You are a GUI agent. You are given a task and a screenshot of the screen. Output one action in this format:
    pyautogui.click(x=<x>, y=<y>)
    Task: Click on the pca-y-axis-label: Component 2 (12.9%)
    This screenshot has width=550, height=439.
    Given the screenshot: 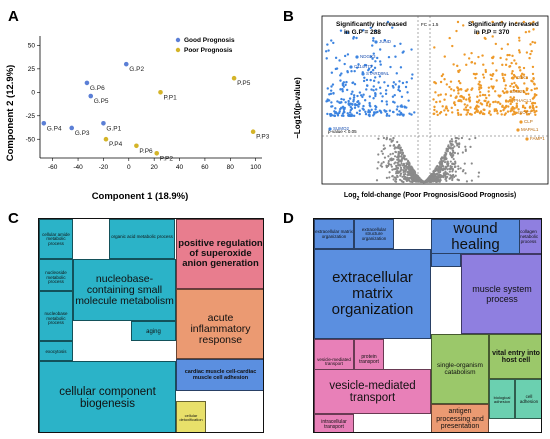 What is the action you would take?
    pyautogui.click(x=10, y=113)
    